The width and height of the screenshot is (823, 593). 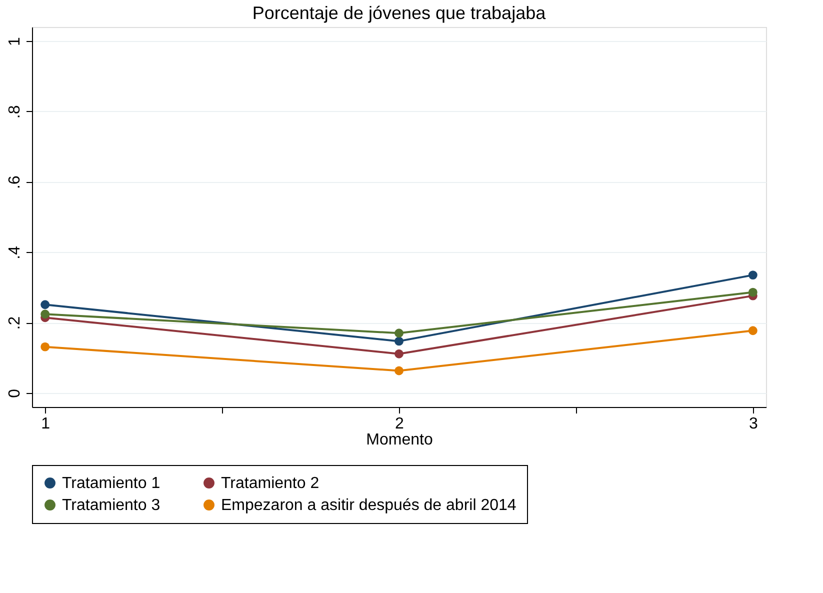 I want to click on legend-label: Tratamiento 1, so click(x=111, y=483).